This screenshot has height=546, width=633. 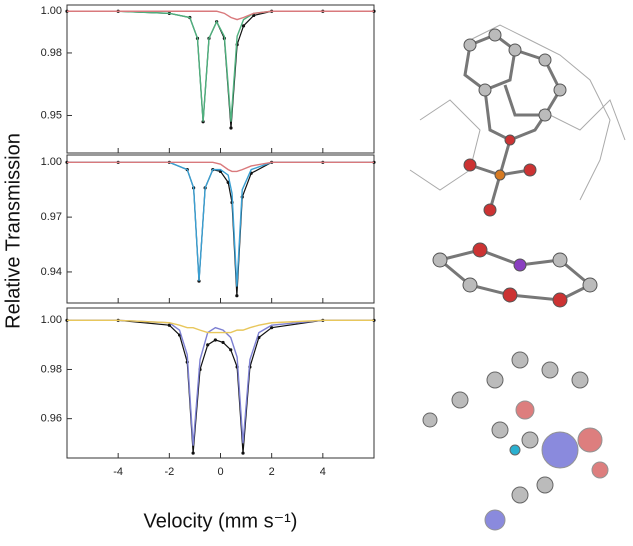 What do you see at coordinates (118, 472) in the screenshot?
I see `x-tick-label: -4` at bounding box center [118, 472].